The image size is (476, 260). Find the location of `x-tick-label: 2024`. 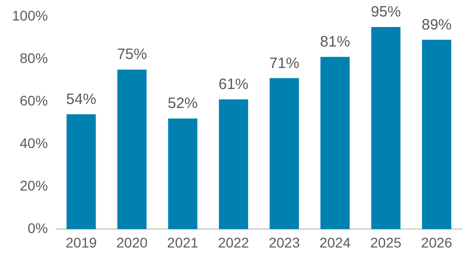

x-tick-label: 2024 is located at coordinates (335, 242).